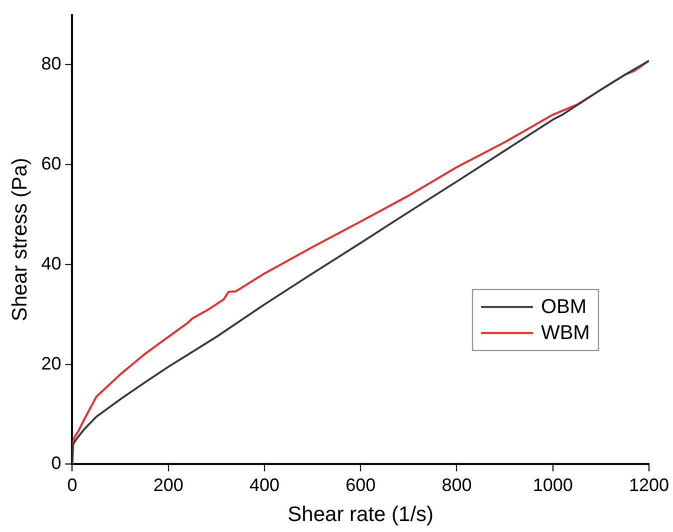 The image size is (673, 532). I want to click on y-tick-label: 20, so click(51, 363).